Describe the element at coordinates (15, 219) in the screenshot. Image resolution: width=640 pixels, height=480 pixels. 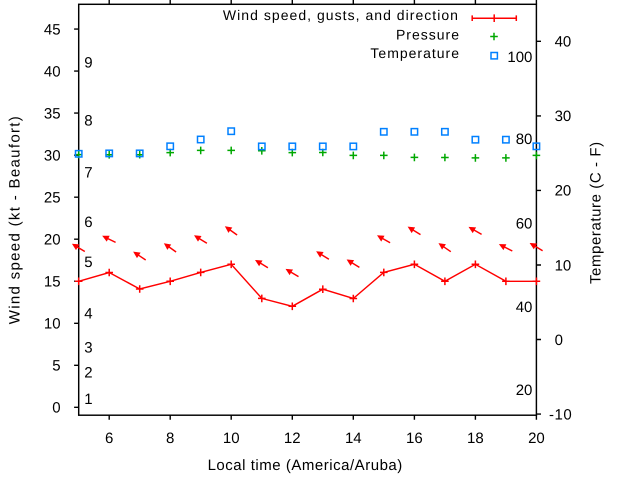
I see `svg-text: Wind speed (kt - Beaufort)` at that location.